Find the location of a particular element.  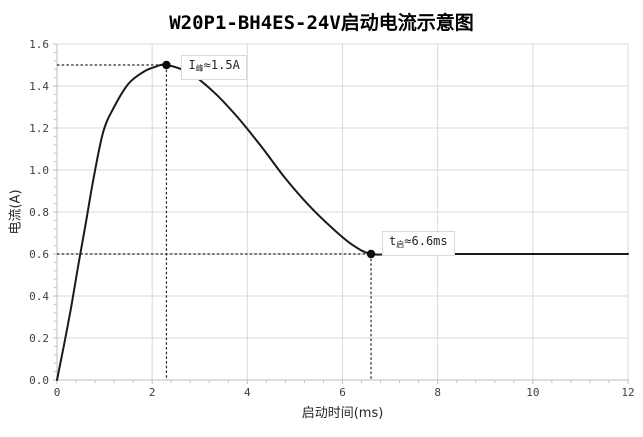

marker-label: I峰≈1.5A is located at coordinates (214, 67).